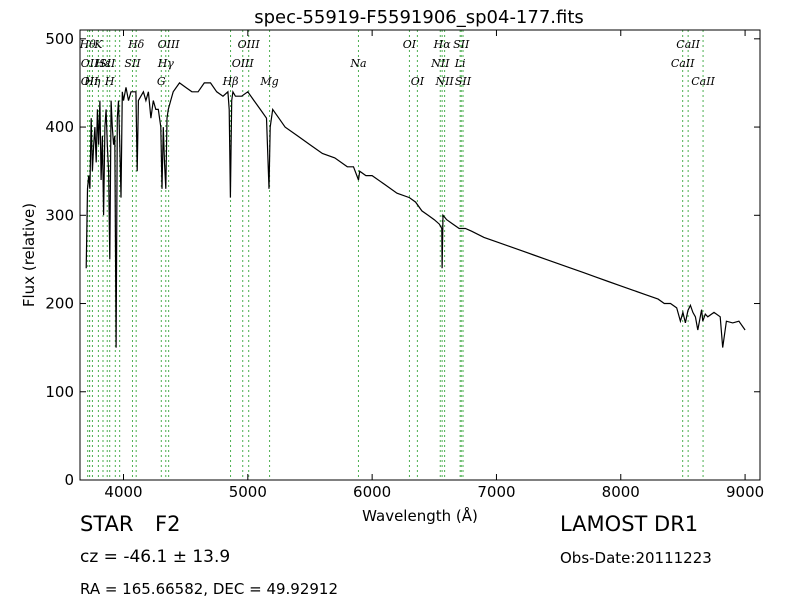 This screenshot has height=600, width=800. I want to click on y-tick-label: 200, so click(59, 304).